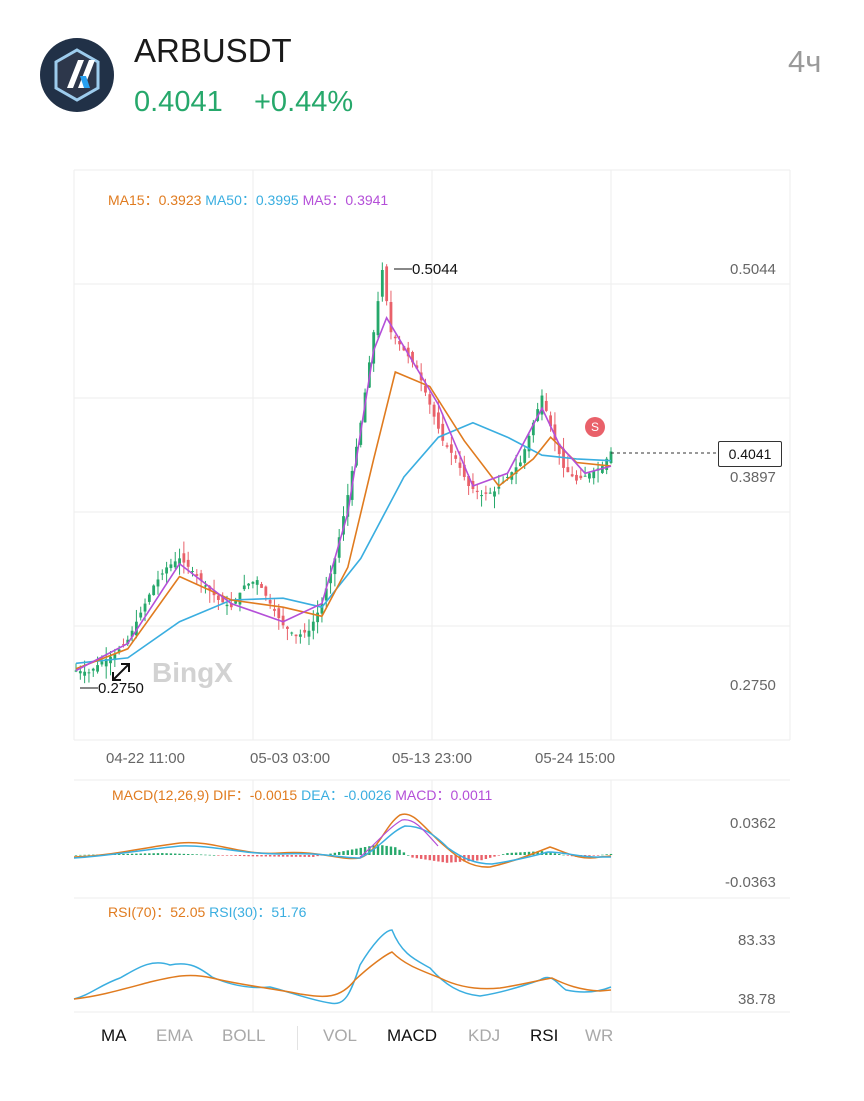 The image size is (864, 1101). What do you see at coordinates (77, 75) in the screenshot?
I see `arbitrum-icon` at bounding box center [77, 75].